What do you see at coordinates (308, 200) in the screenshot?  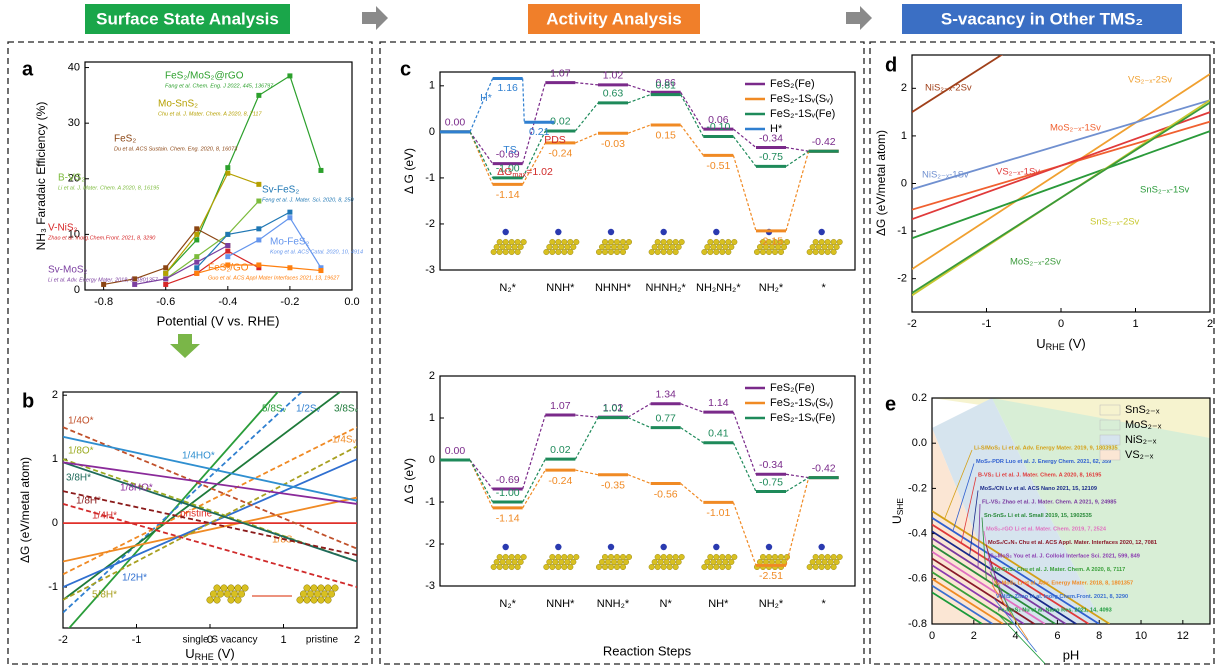 I see `series-reference: Feng et al. J. Mater. Sci. 2020, 8, 250` at bounding box center [308, 200].